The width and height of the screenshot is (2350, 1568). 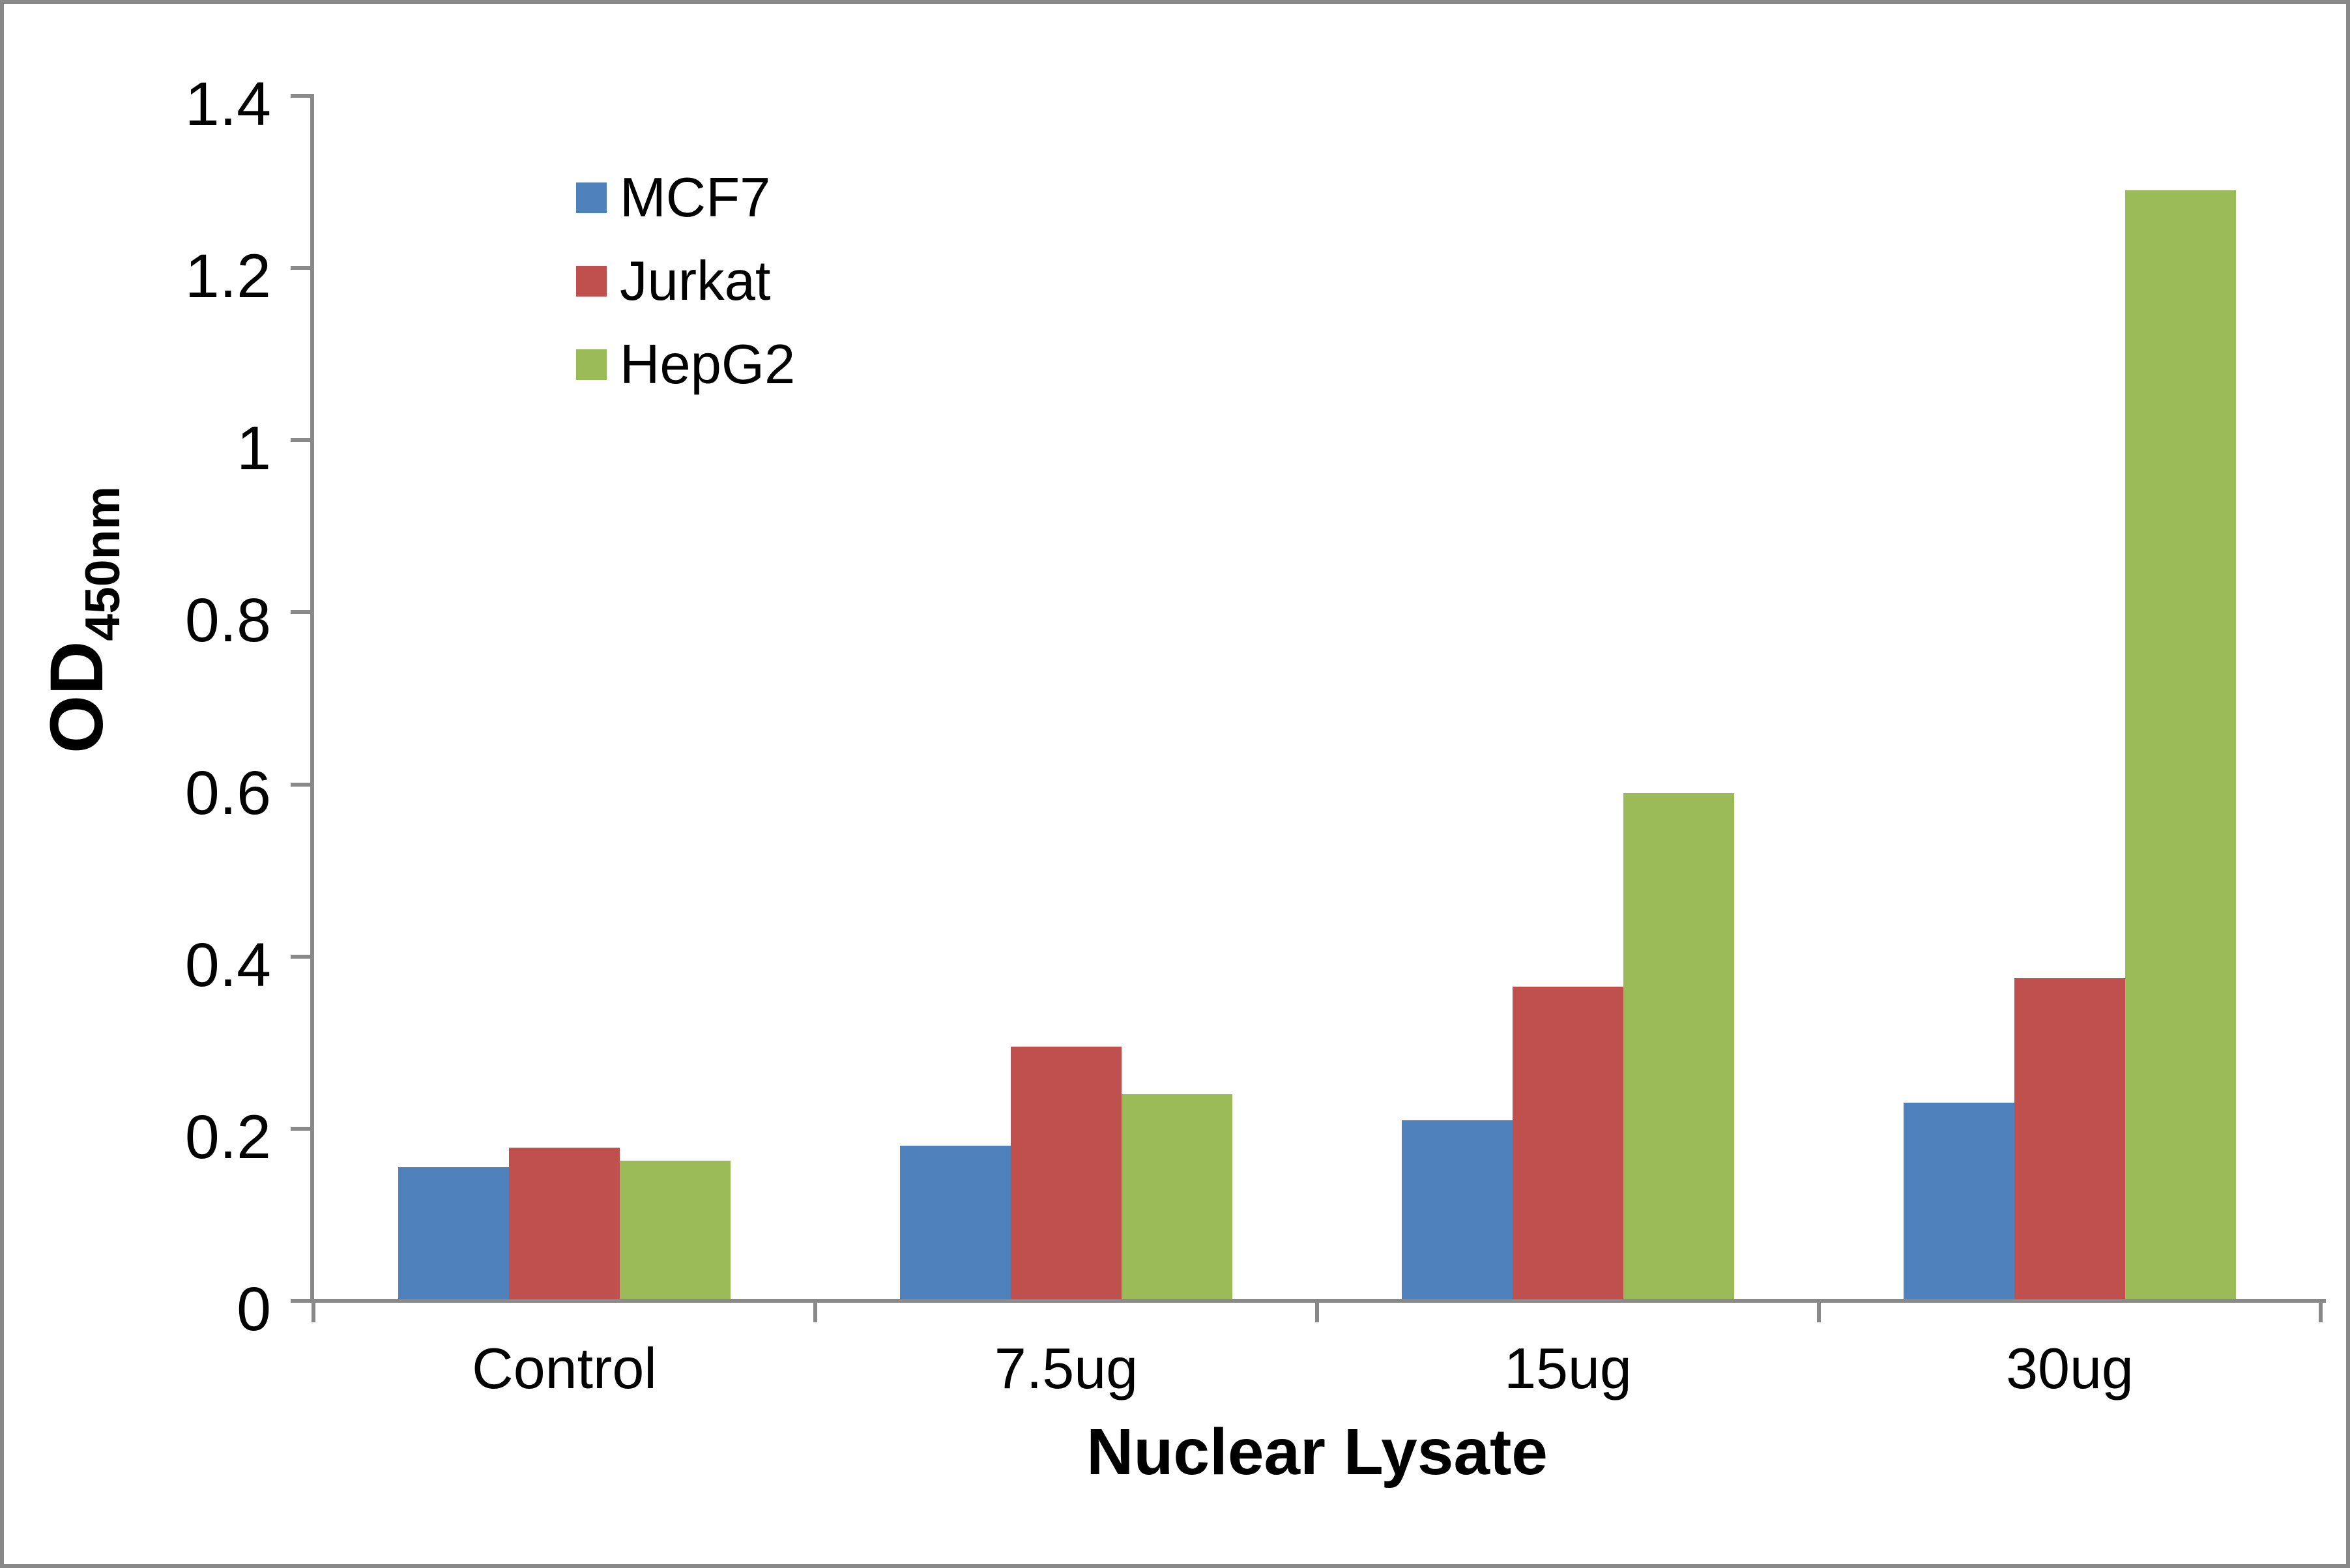 I want to click on y-tick-label-1.4: 1.4, so click(x=227, y=104).